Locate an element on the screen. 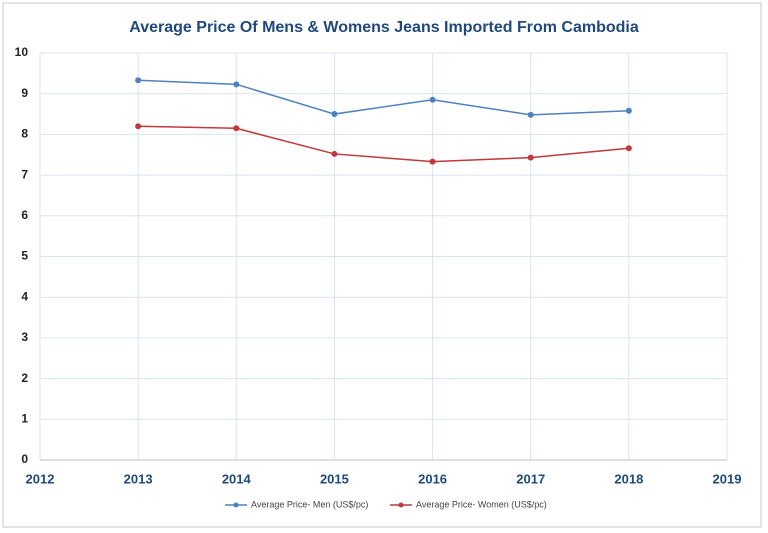 The height and width of the screenshot is (533, 768). y-tick-label: 3 is located at coordinates (24, 337).